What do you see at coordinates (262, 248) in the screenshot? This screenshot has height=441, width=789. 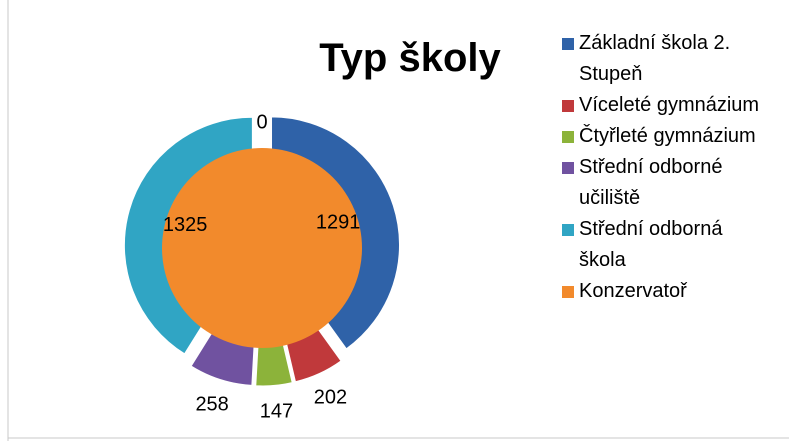 I see `center-disc` at bounding box center [262, 248].